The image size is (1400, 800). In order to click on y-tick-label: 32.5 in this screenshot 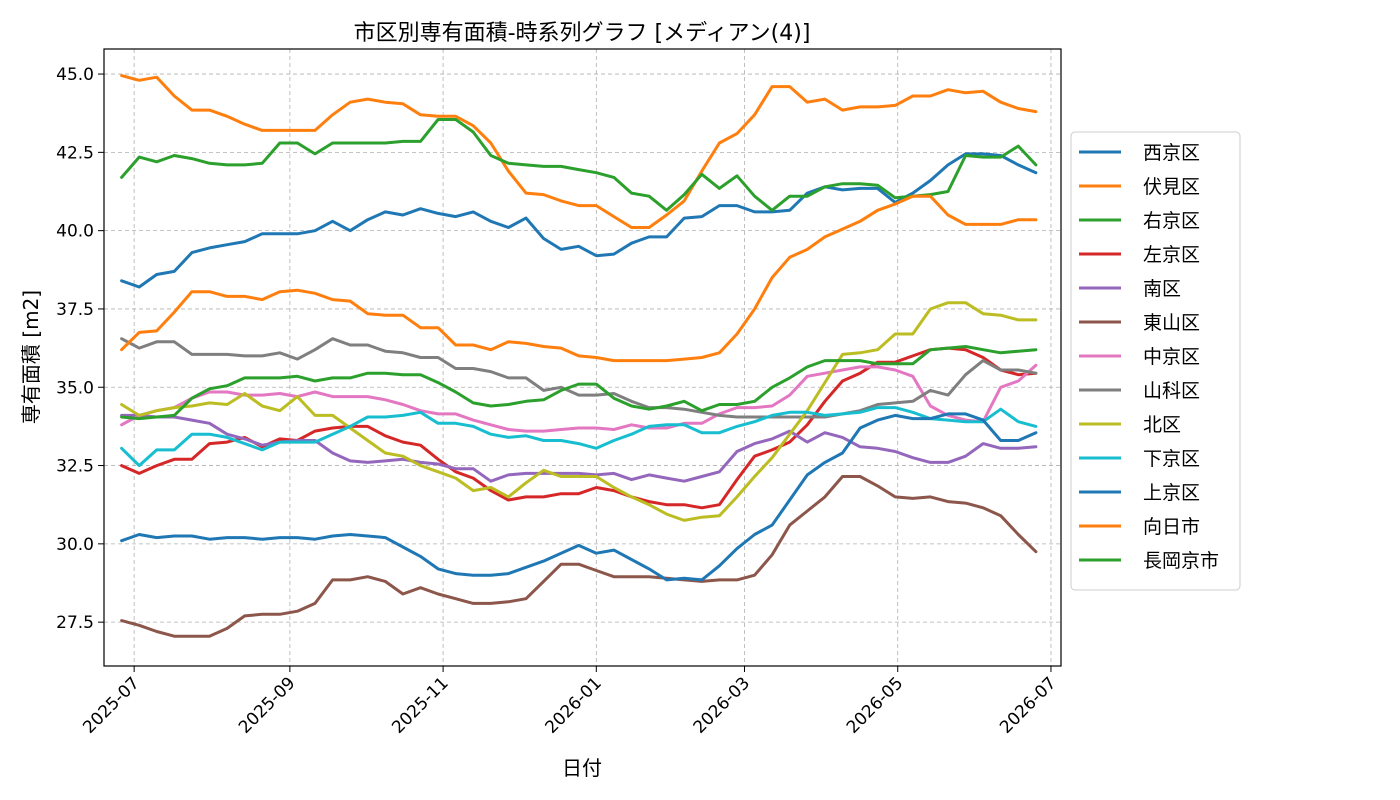, I will do `click(75, 467)`.